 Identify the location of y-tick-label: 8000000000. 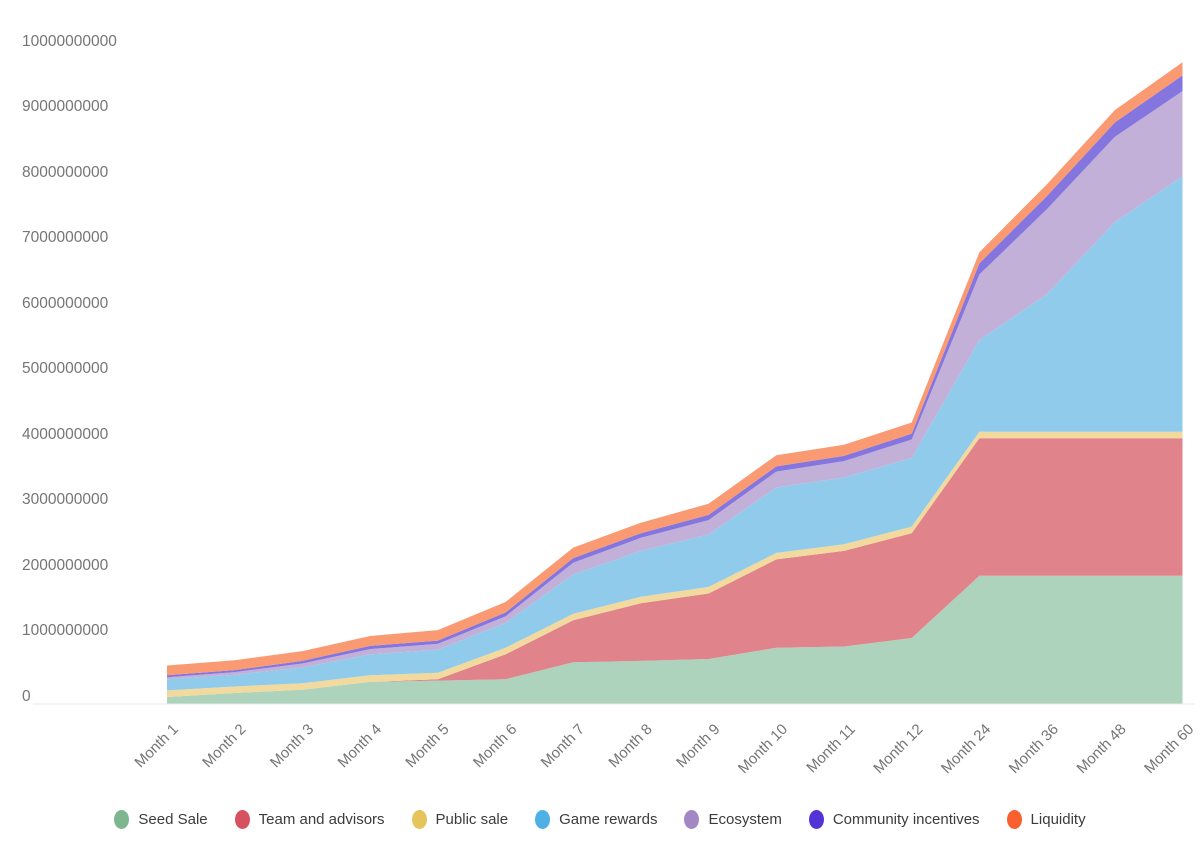
(65, 172).